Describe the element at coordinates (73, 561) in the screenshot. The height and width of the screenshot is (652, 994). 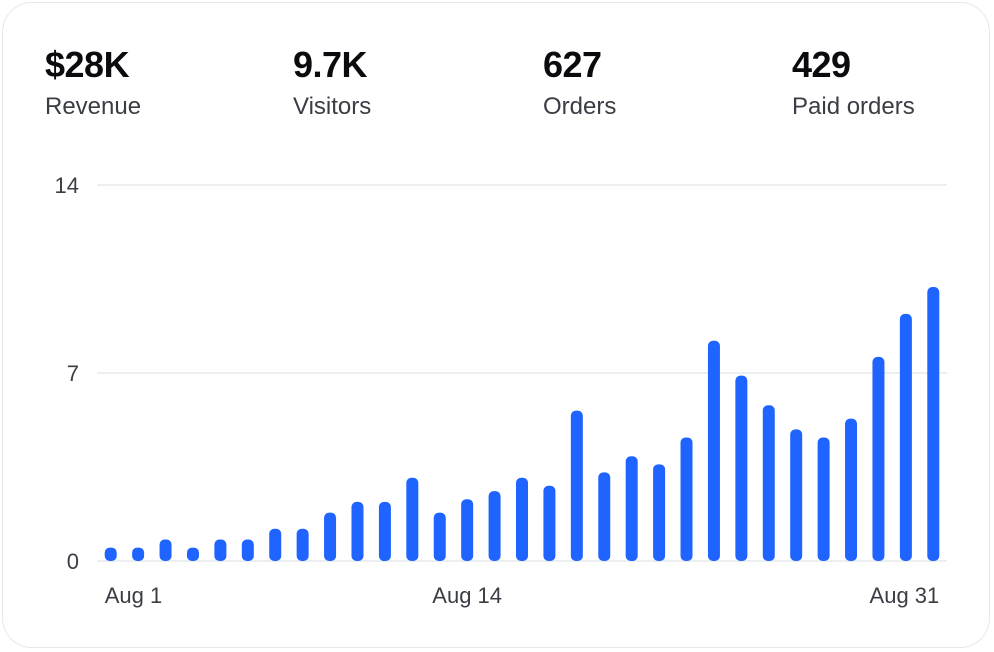
I see `y-tick-label: 0` at that location.